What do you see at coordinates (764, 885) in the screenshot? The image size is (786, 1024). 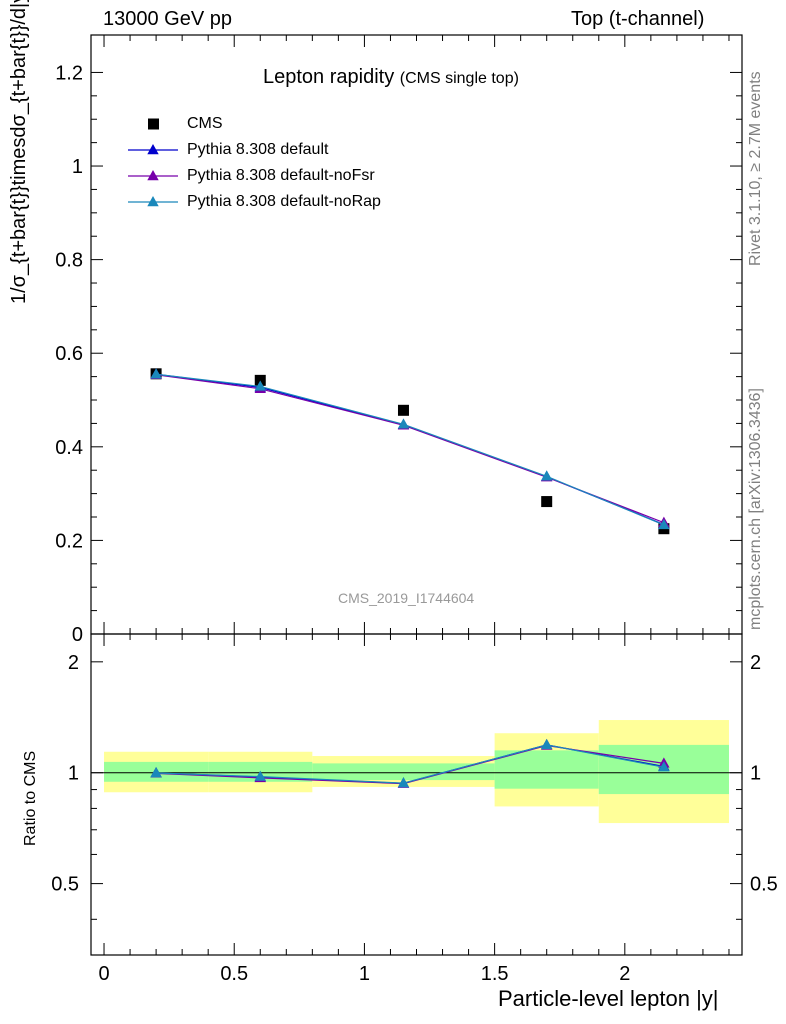 I see `ratio-y-tick-label-right: 0.5` at bounding box center [764, 885].